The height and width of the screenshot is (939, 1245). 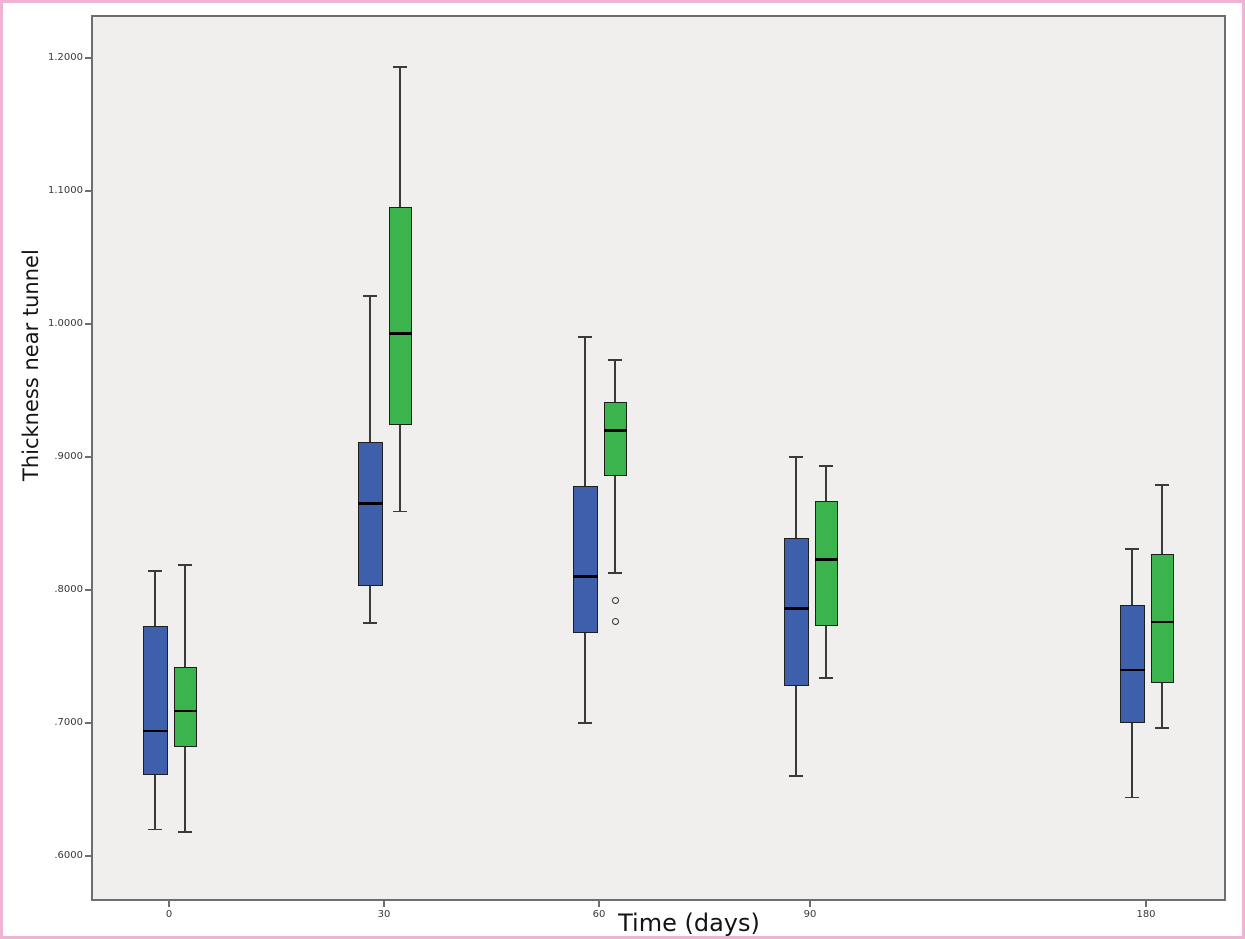 I want to click on x-axis-tick-label: 180, so click(x=1146, y=914).